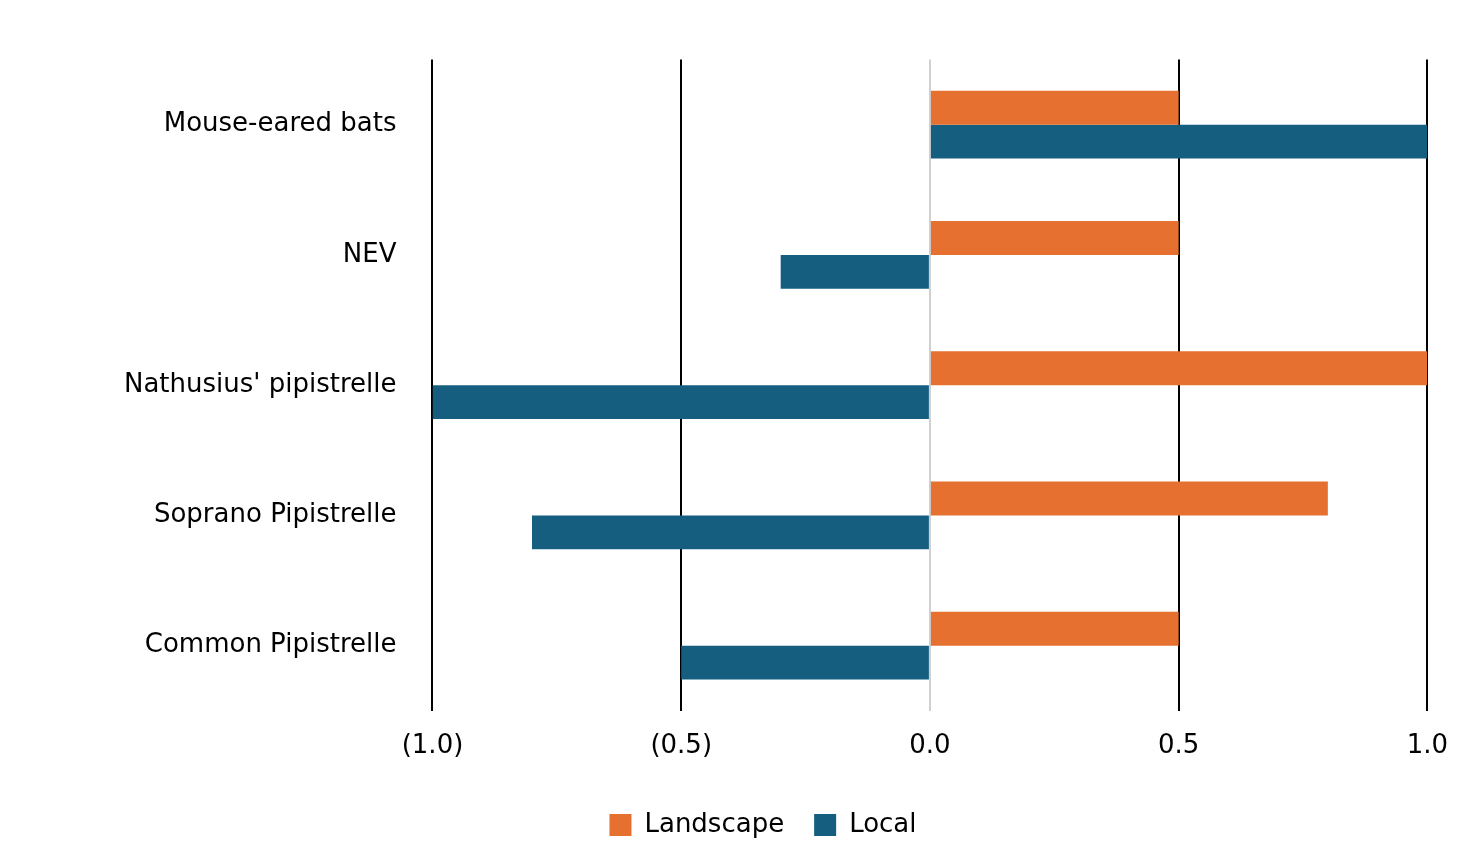 Image resolution: width=1484 pixels, height=860 pixels. I want to click on legend-label: Local, so click(883, 822).